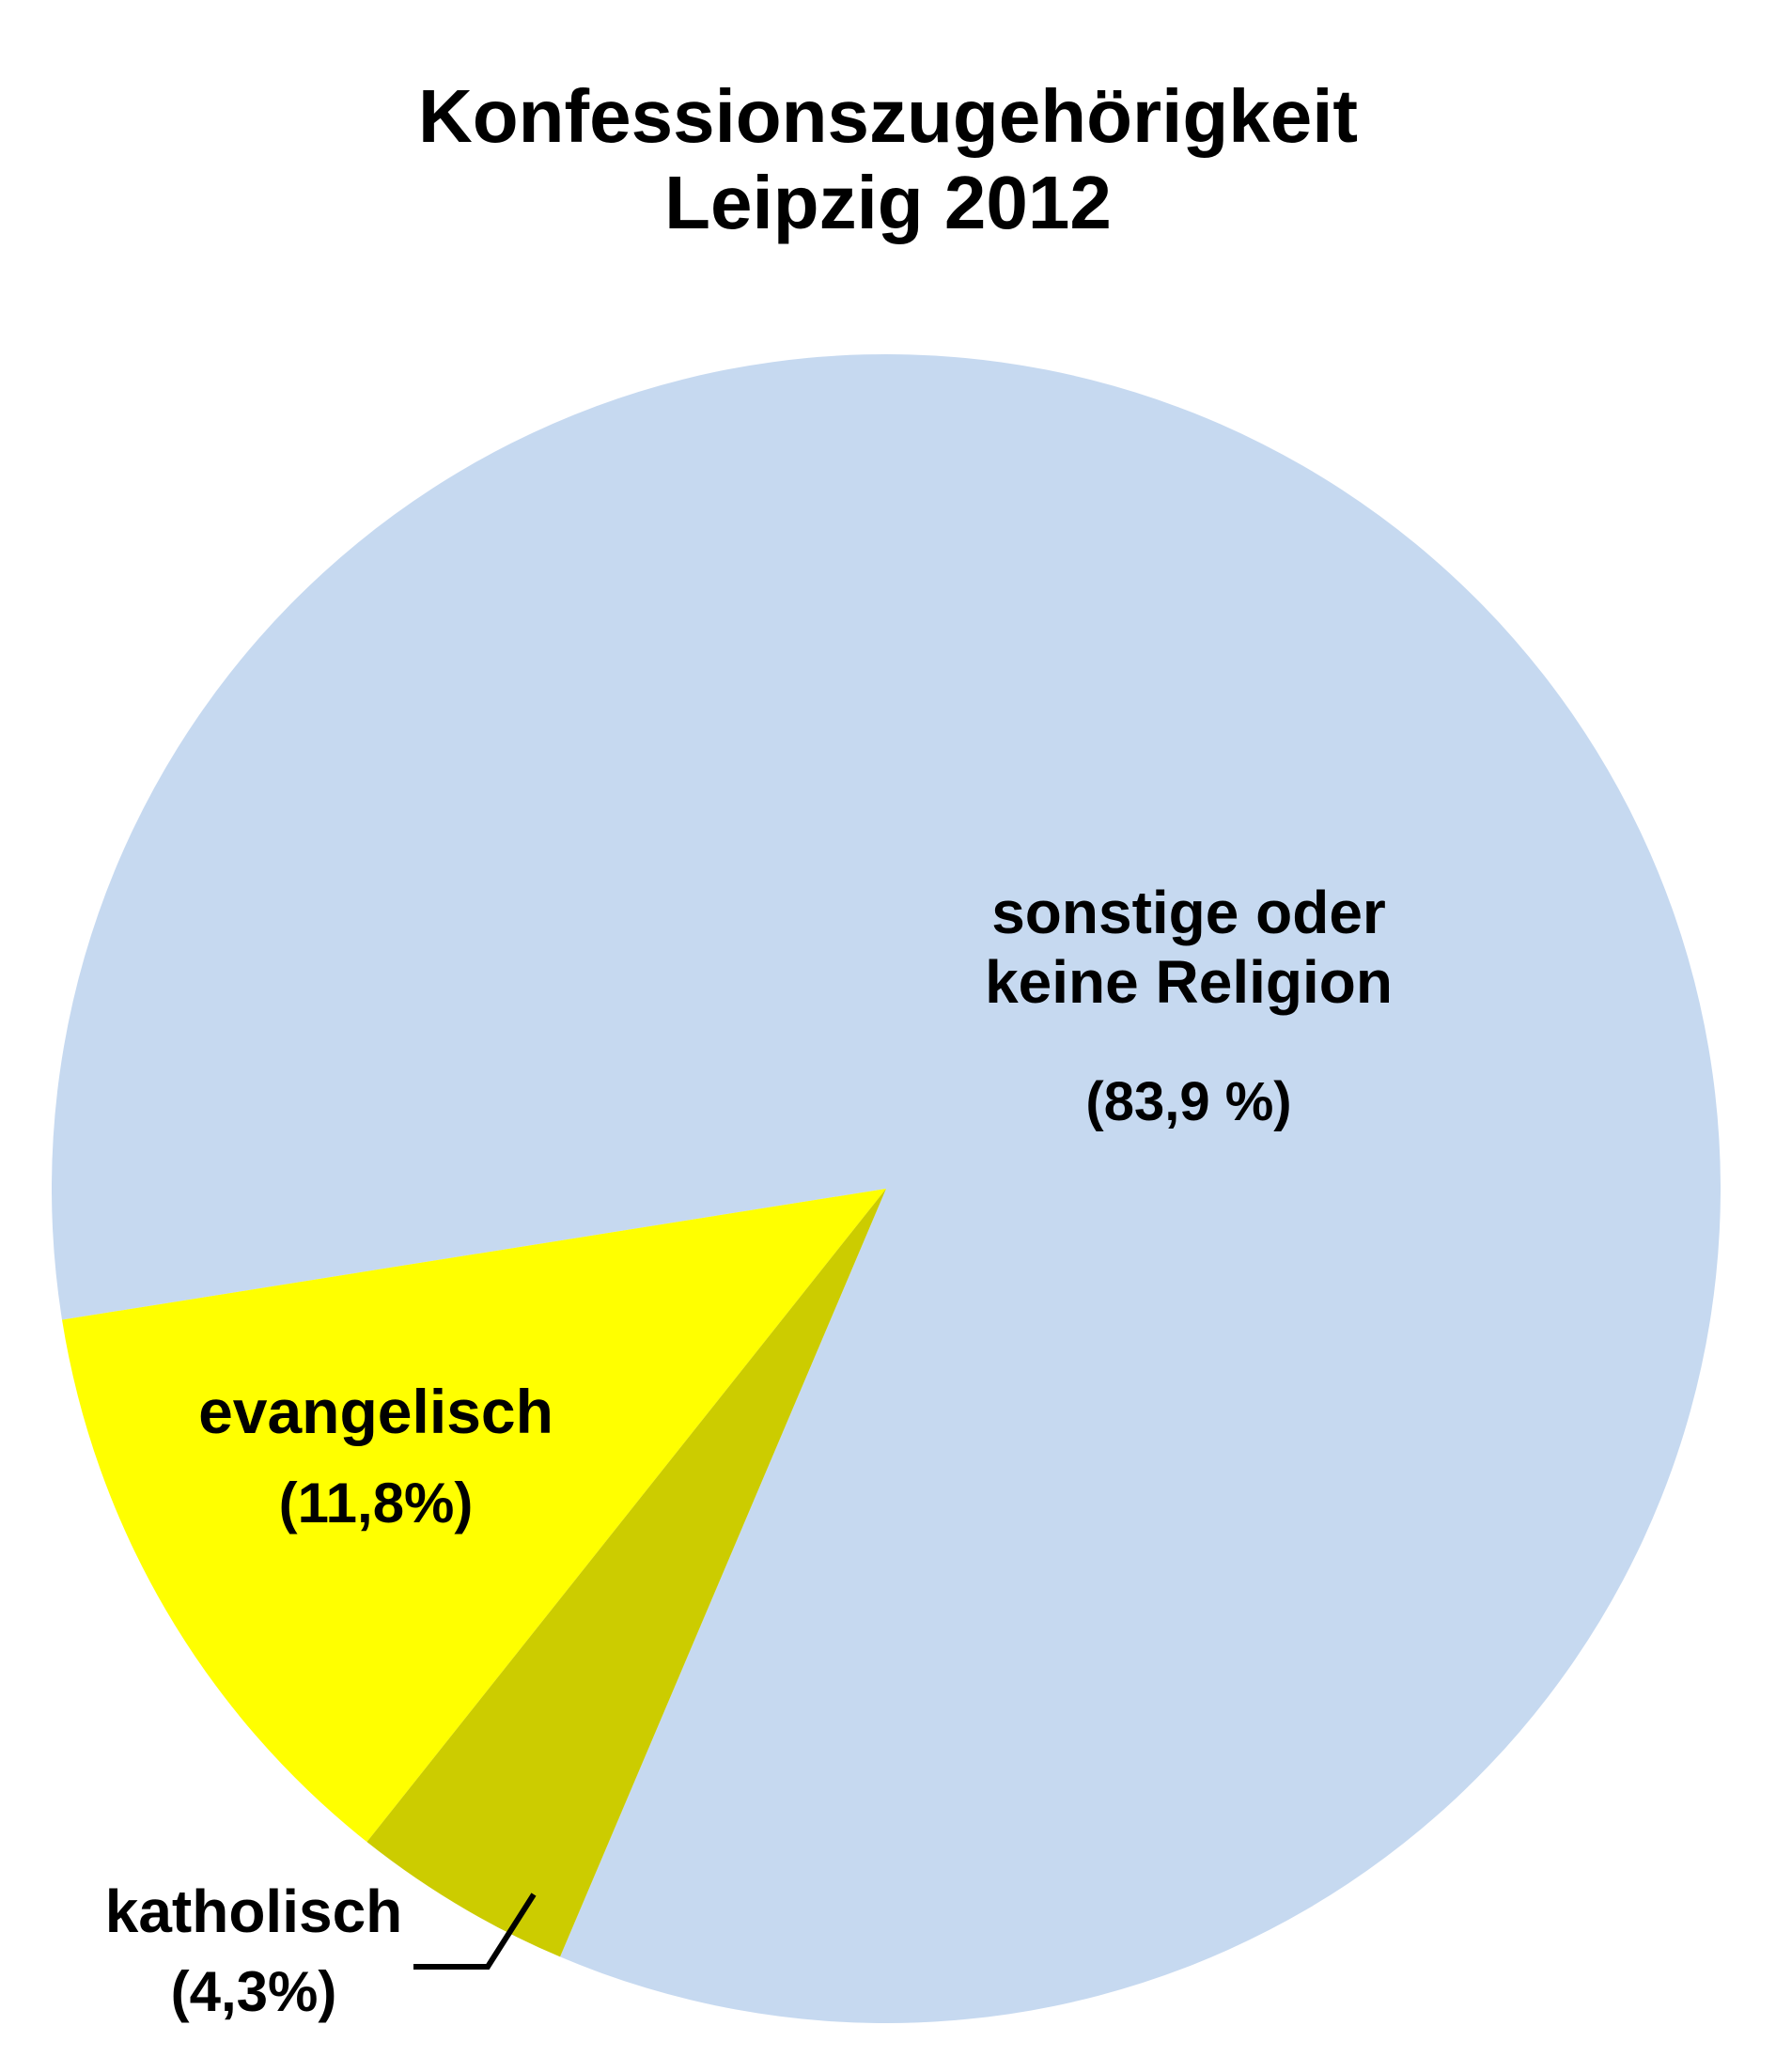  What do you see at coordinates (475, 1932) in the screenshot?
I see `leader-line` at bounding box center [475, 1932].